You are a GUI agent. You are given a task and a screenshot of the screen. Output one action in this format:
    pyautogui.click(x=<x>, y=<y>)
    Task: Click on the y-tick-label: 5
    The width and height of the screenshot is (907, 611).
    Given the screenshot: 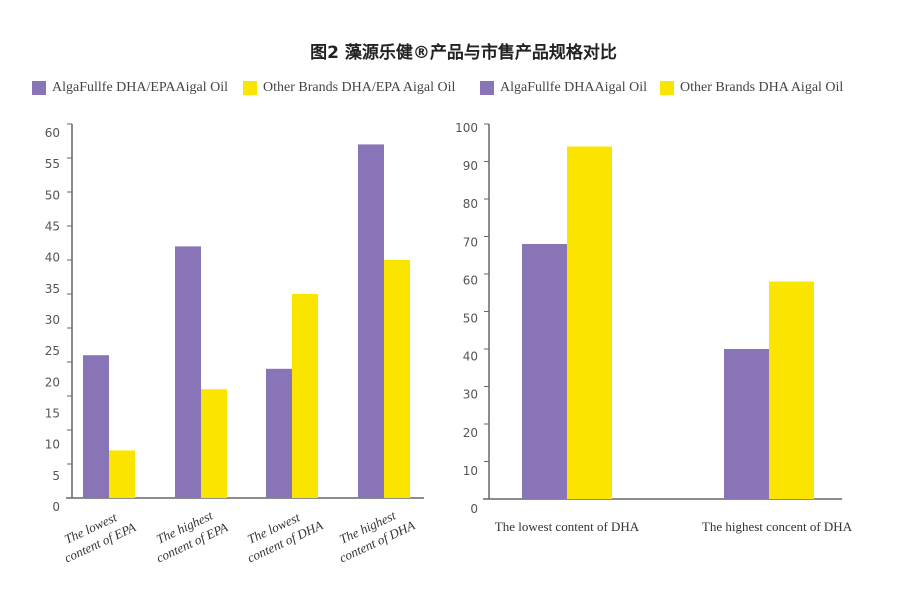 What is the action you would take?
    pyautogui.click(x=56, y=476)
    